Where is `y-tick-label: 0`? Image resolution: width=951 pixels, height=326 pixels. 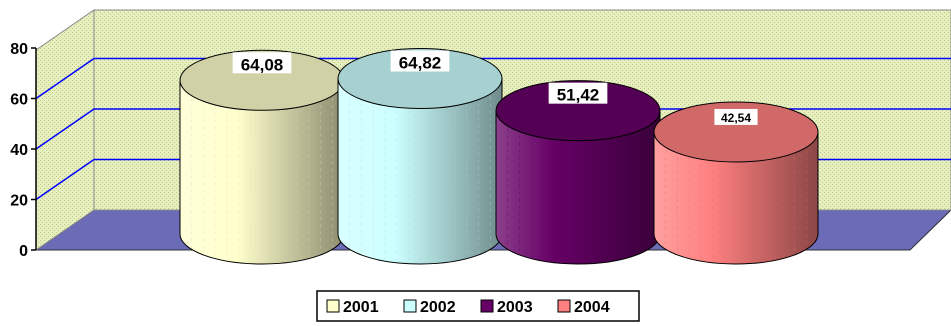
y-tick-label: 0 is located at coordinates (23, 251).